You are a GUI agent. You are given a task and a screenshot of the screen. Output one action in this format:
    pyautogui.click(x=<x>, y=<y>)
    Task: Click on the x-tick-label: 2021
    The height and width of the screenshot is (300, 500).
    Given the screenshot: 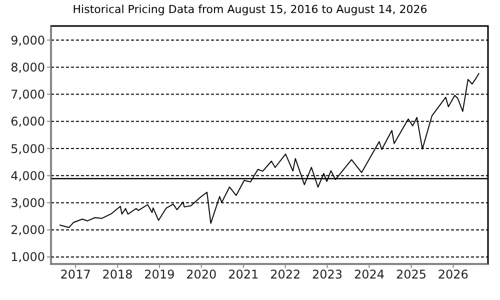 What is the action you would take?
    pyautogui.click(x=243, y=275)
    